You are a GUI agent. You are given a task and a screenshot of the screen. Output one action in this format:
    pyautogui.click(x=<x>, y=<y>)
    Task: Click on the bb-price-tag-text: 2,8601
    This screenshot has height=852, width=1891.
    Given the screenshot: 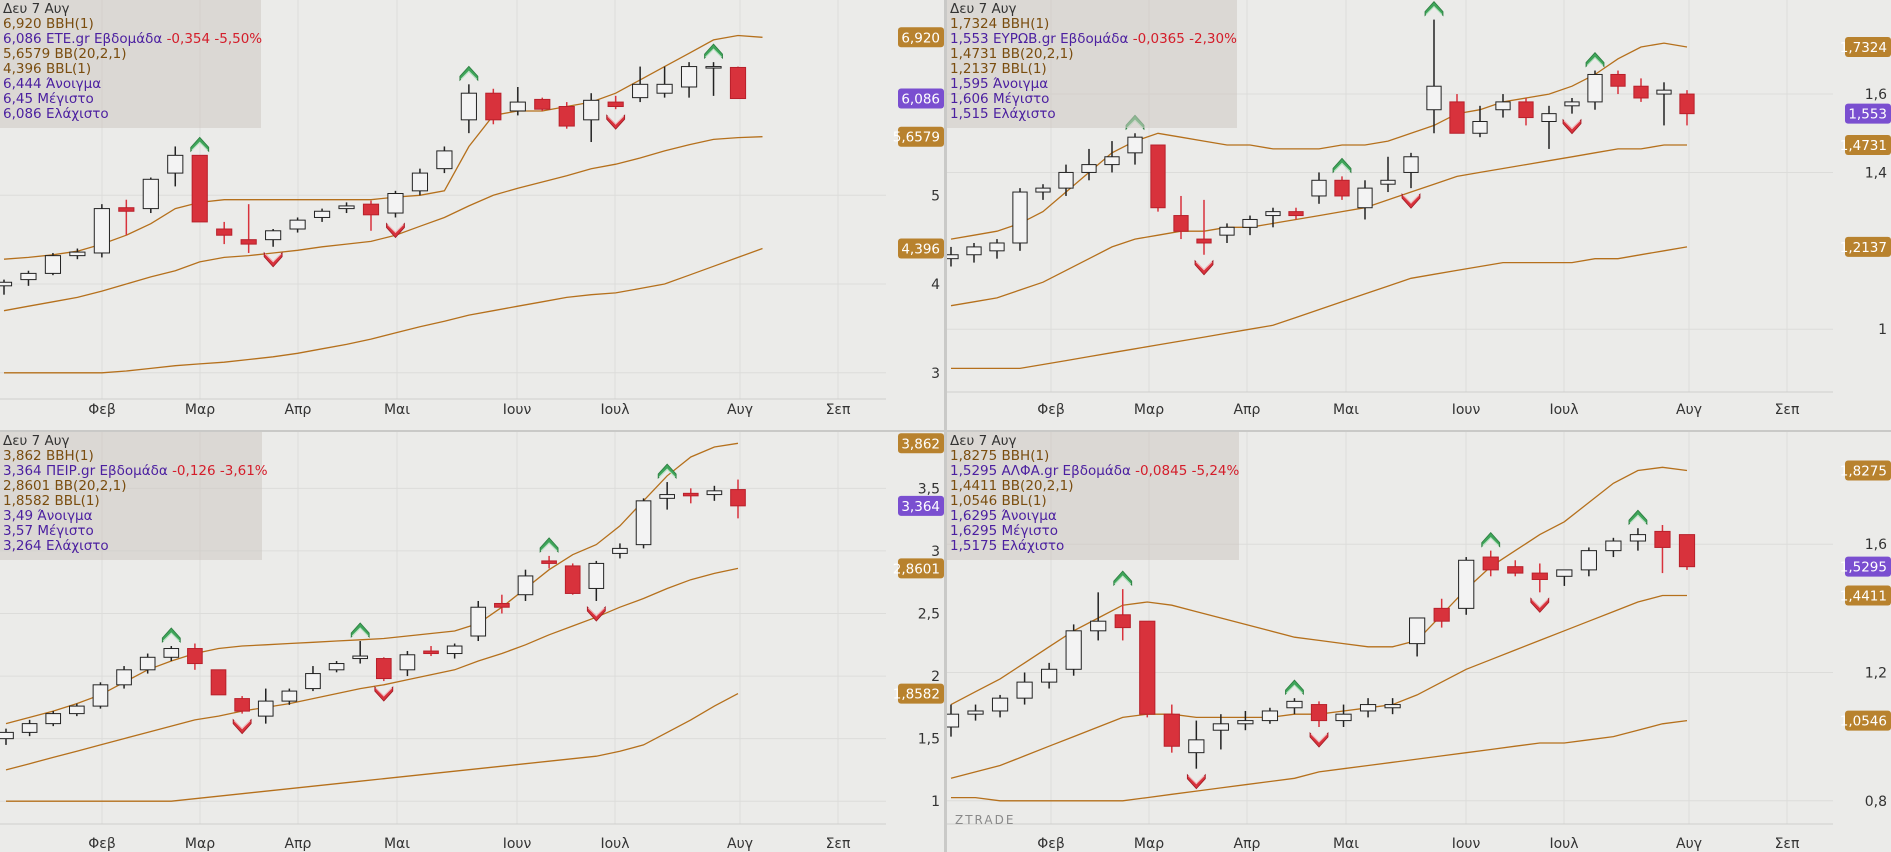 What is the action you would take?
    pyautogui.click(x=916, y=569)
    